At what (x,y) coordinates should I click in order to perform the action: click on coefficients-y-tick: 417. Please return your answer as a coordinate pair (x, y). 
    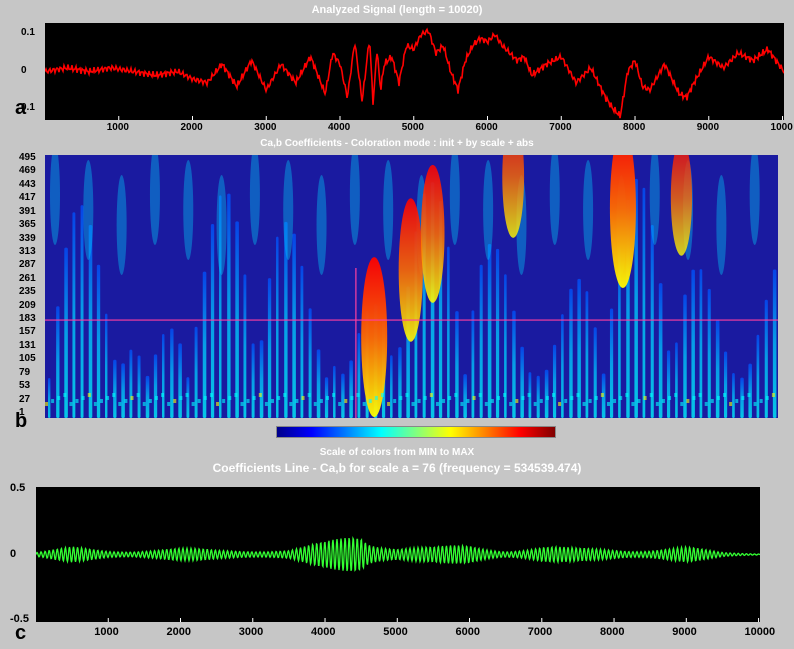
    Looking at the image, I should click on (27, 198).